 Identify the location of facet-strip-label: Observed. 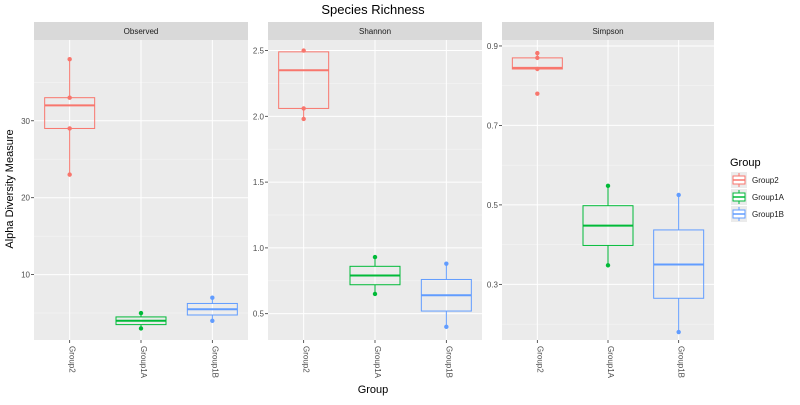
(141, 31).